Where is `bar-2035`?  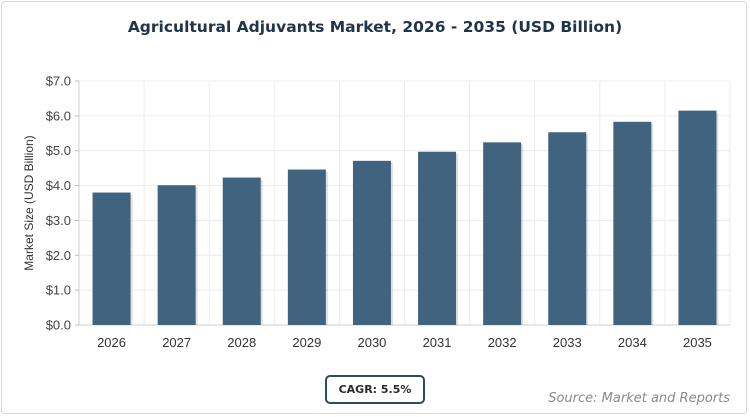 bar-2035 is located at coordinates (697, 217).